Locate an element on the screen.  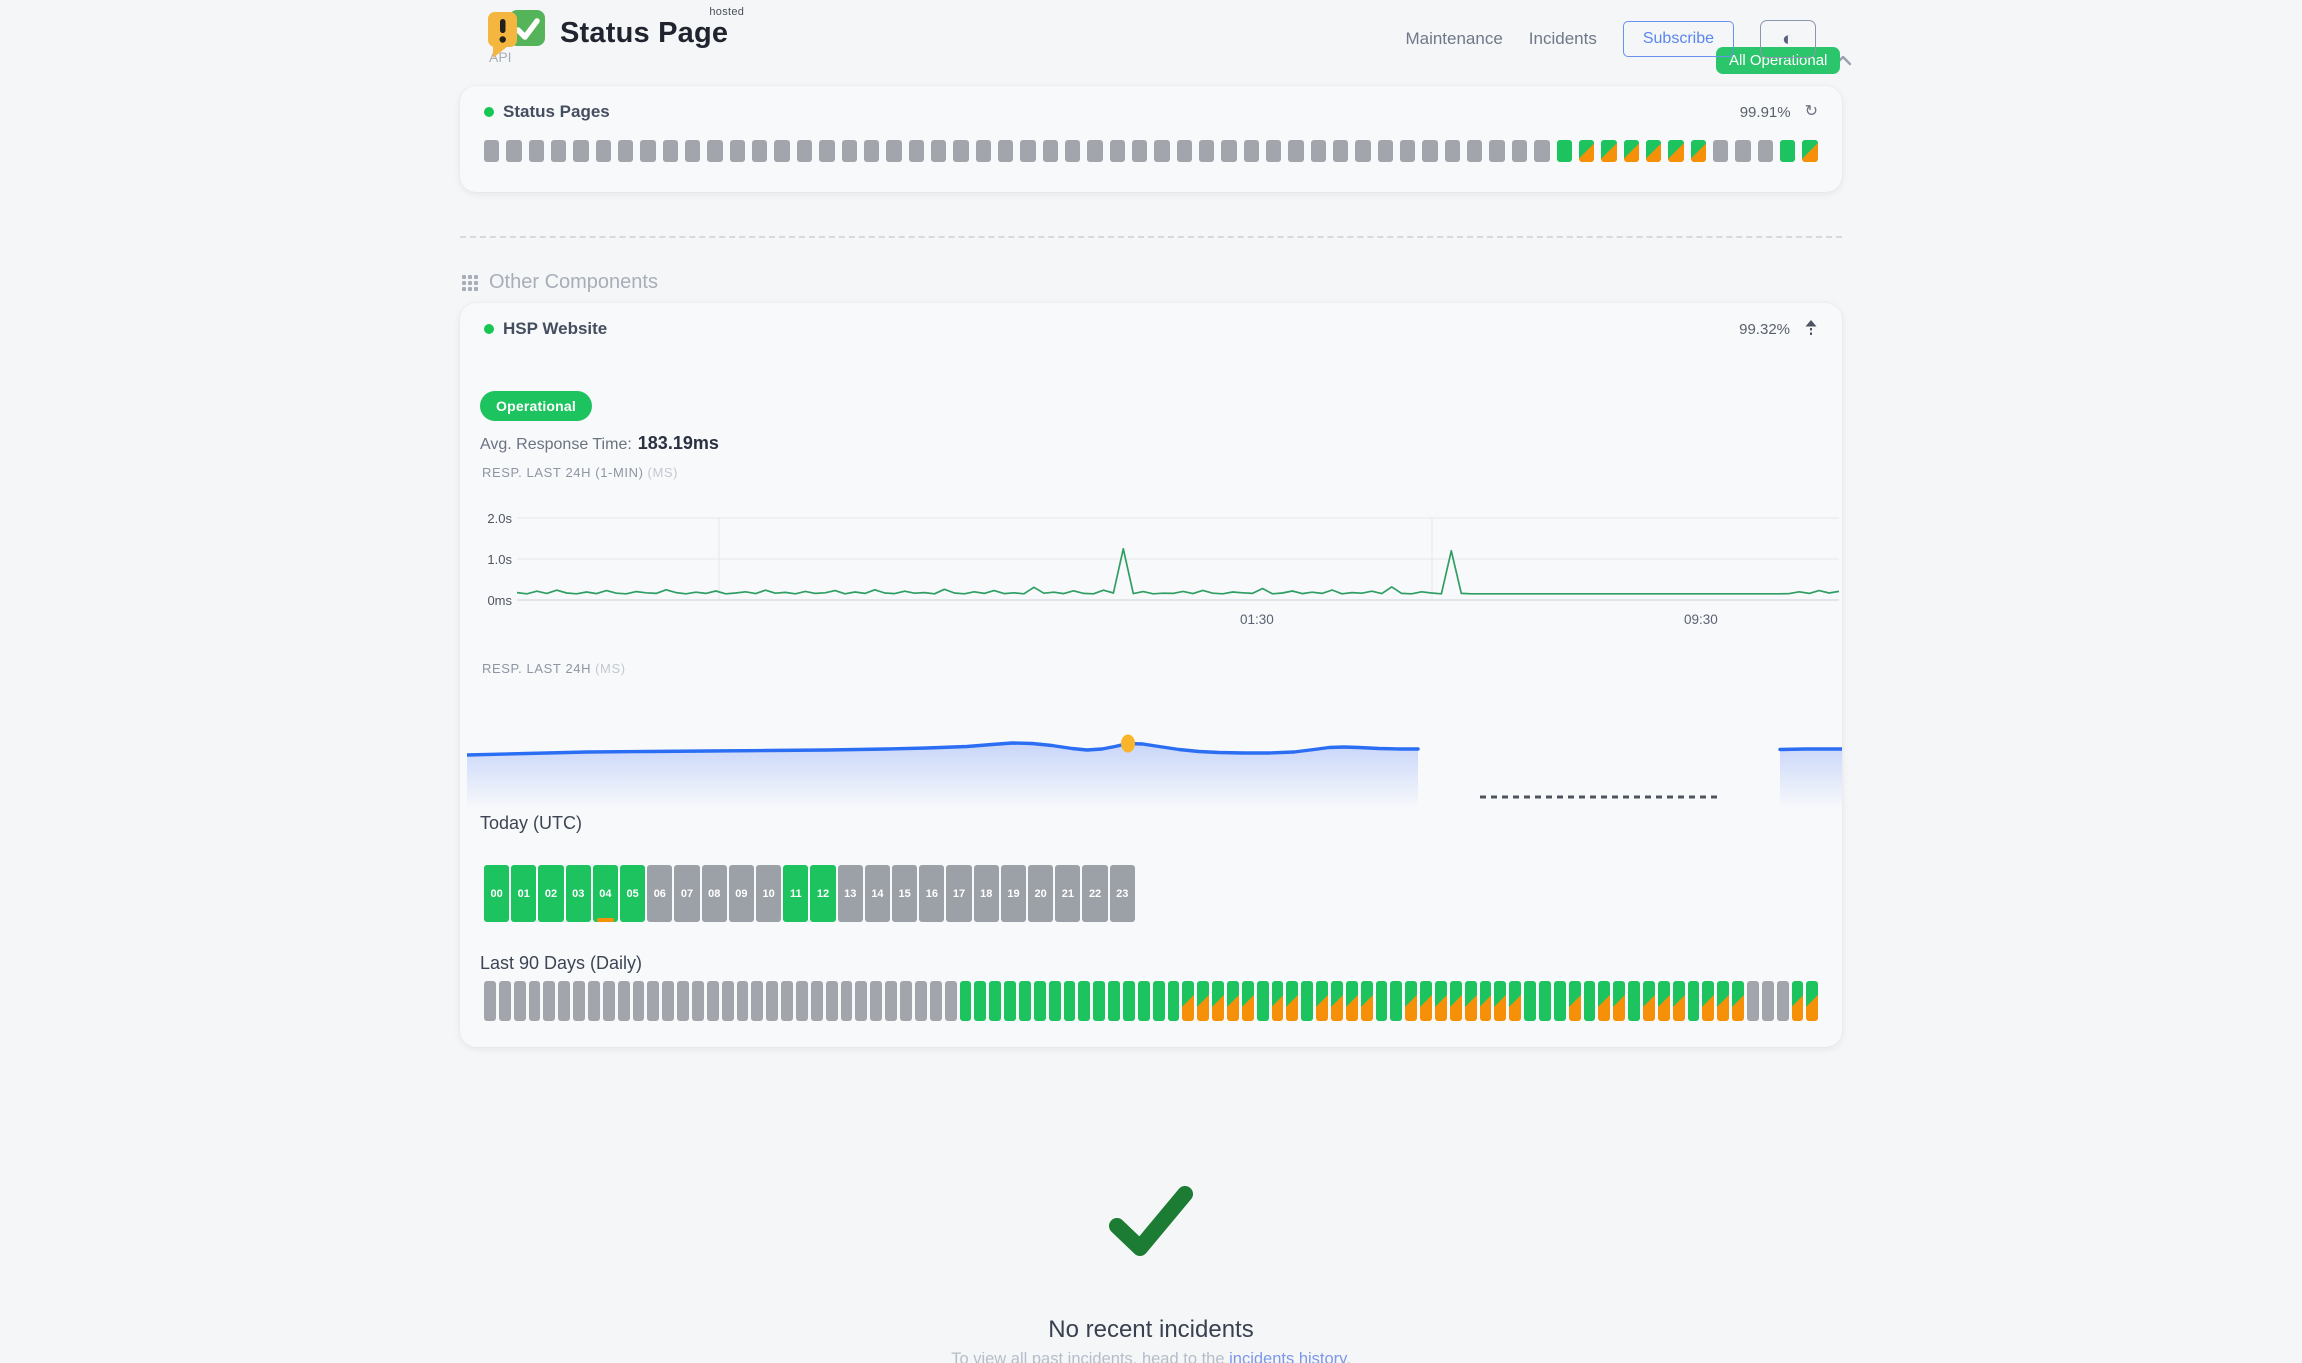
theme-toggle-button: ◐ is located at coordinates (1788, 39).